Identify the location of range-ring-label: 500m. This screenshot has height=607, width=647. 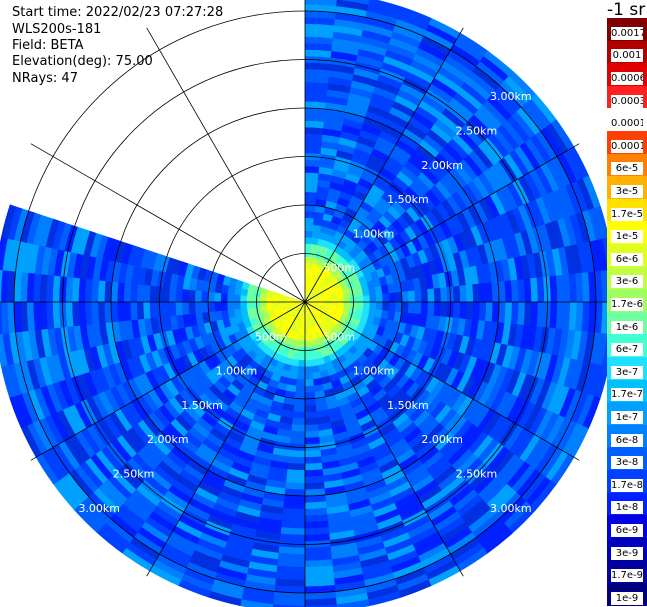
(339, 336).